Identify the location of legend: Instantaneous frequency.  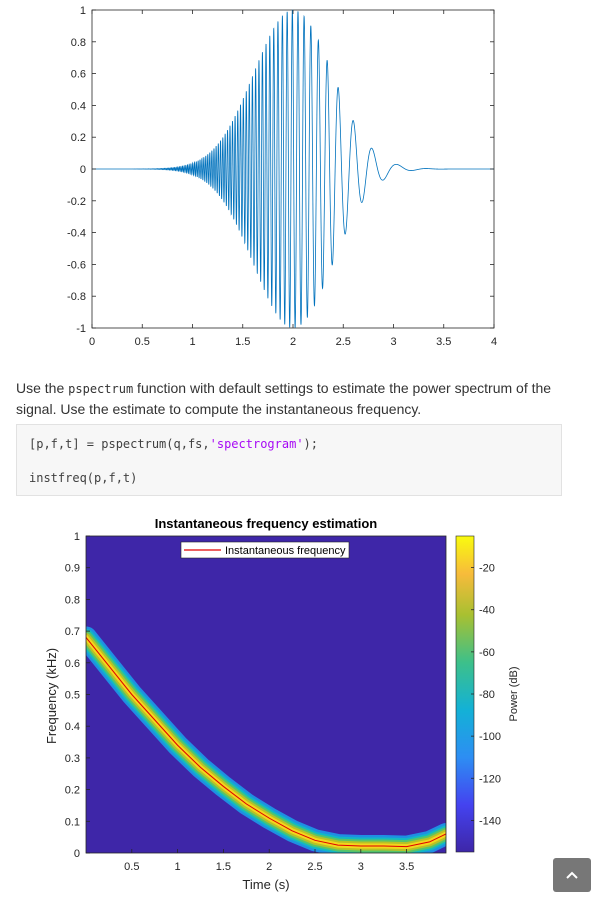
(265, 550).